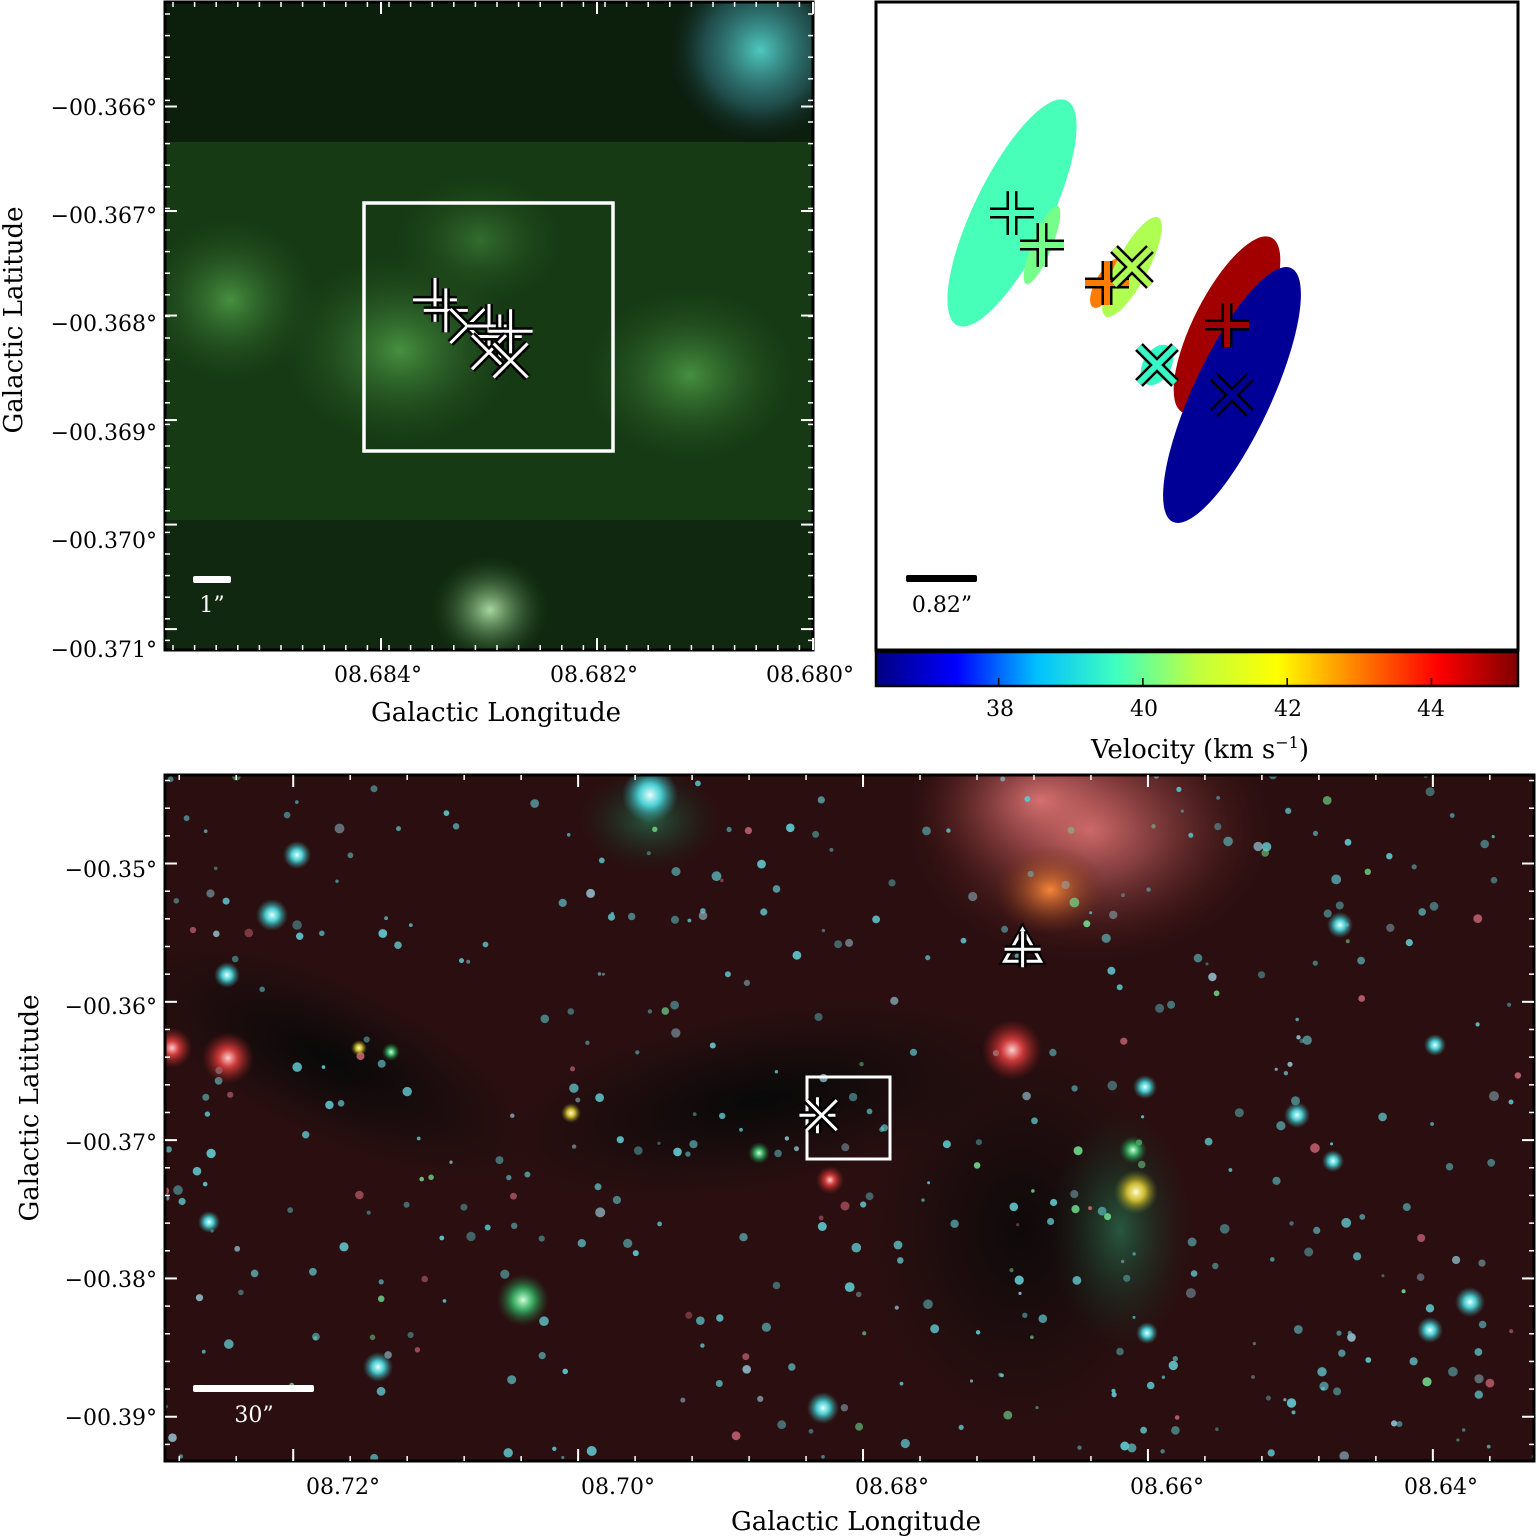 The width and height of the screenshot is (1536, 1538). I want to click on red-source, so click(228, 1058).